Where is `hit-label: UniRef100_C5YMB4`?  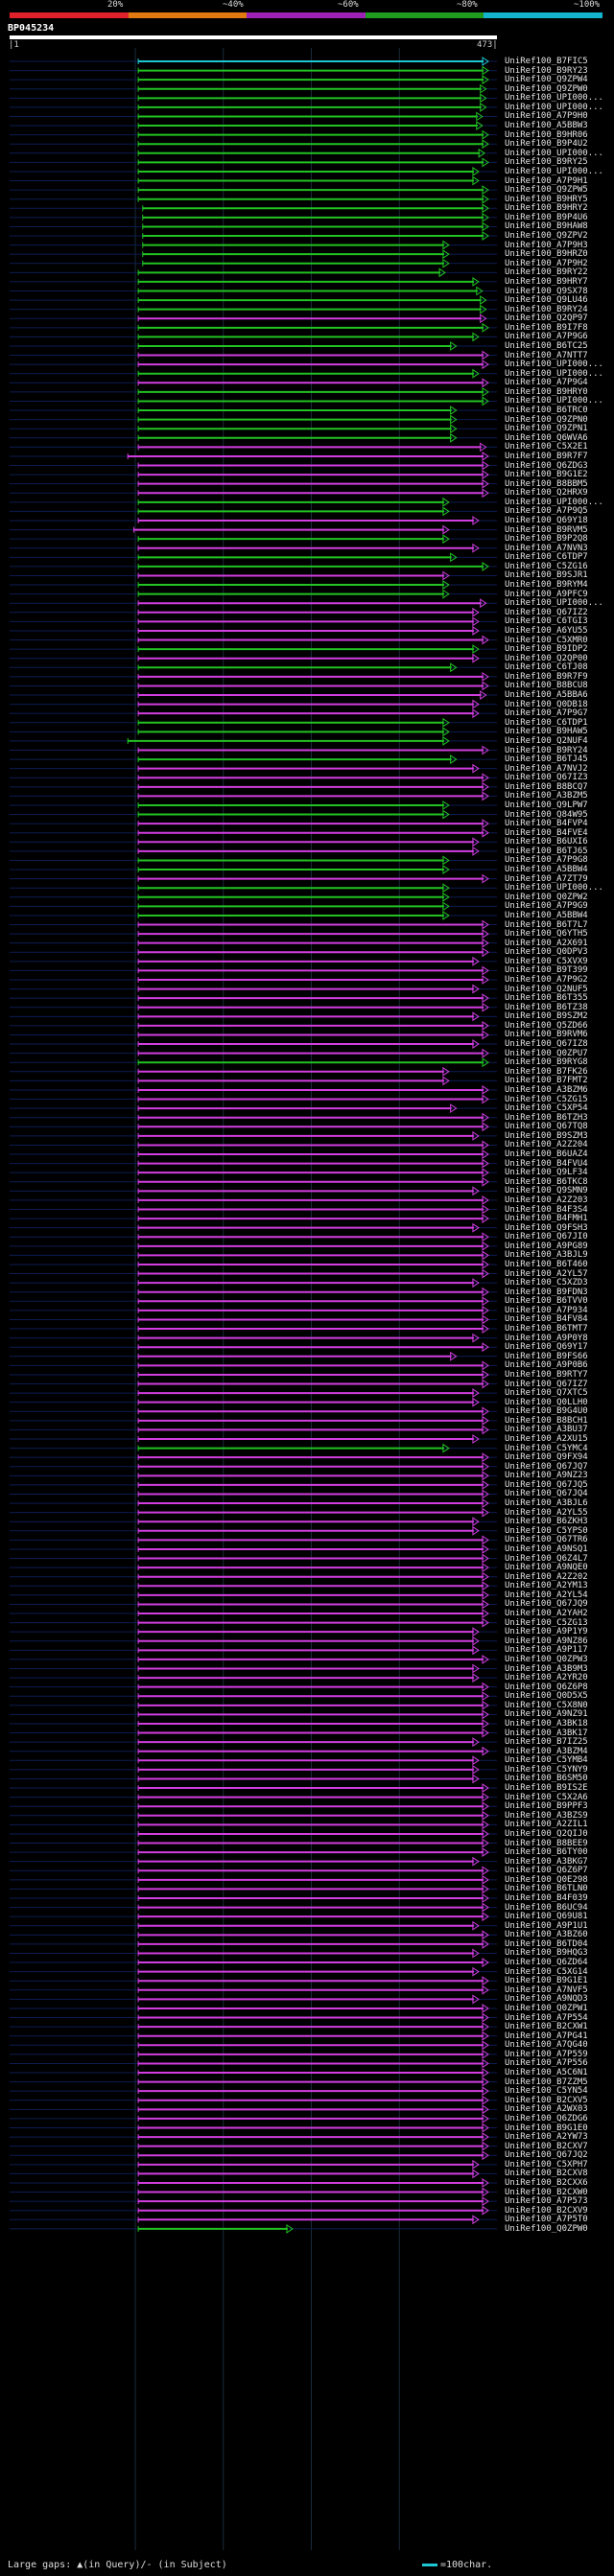 hit-label: UniRef100_C5YMB4 is located at coordinates (546, 1761).